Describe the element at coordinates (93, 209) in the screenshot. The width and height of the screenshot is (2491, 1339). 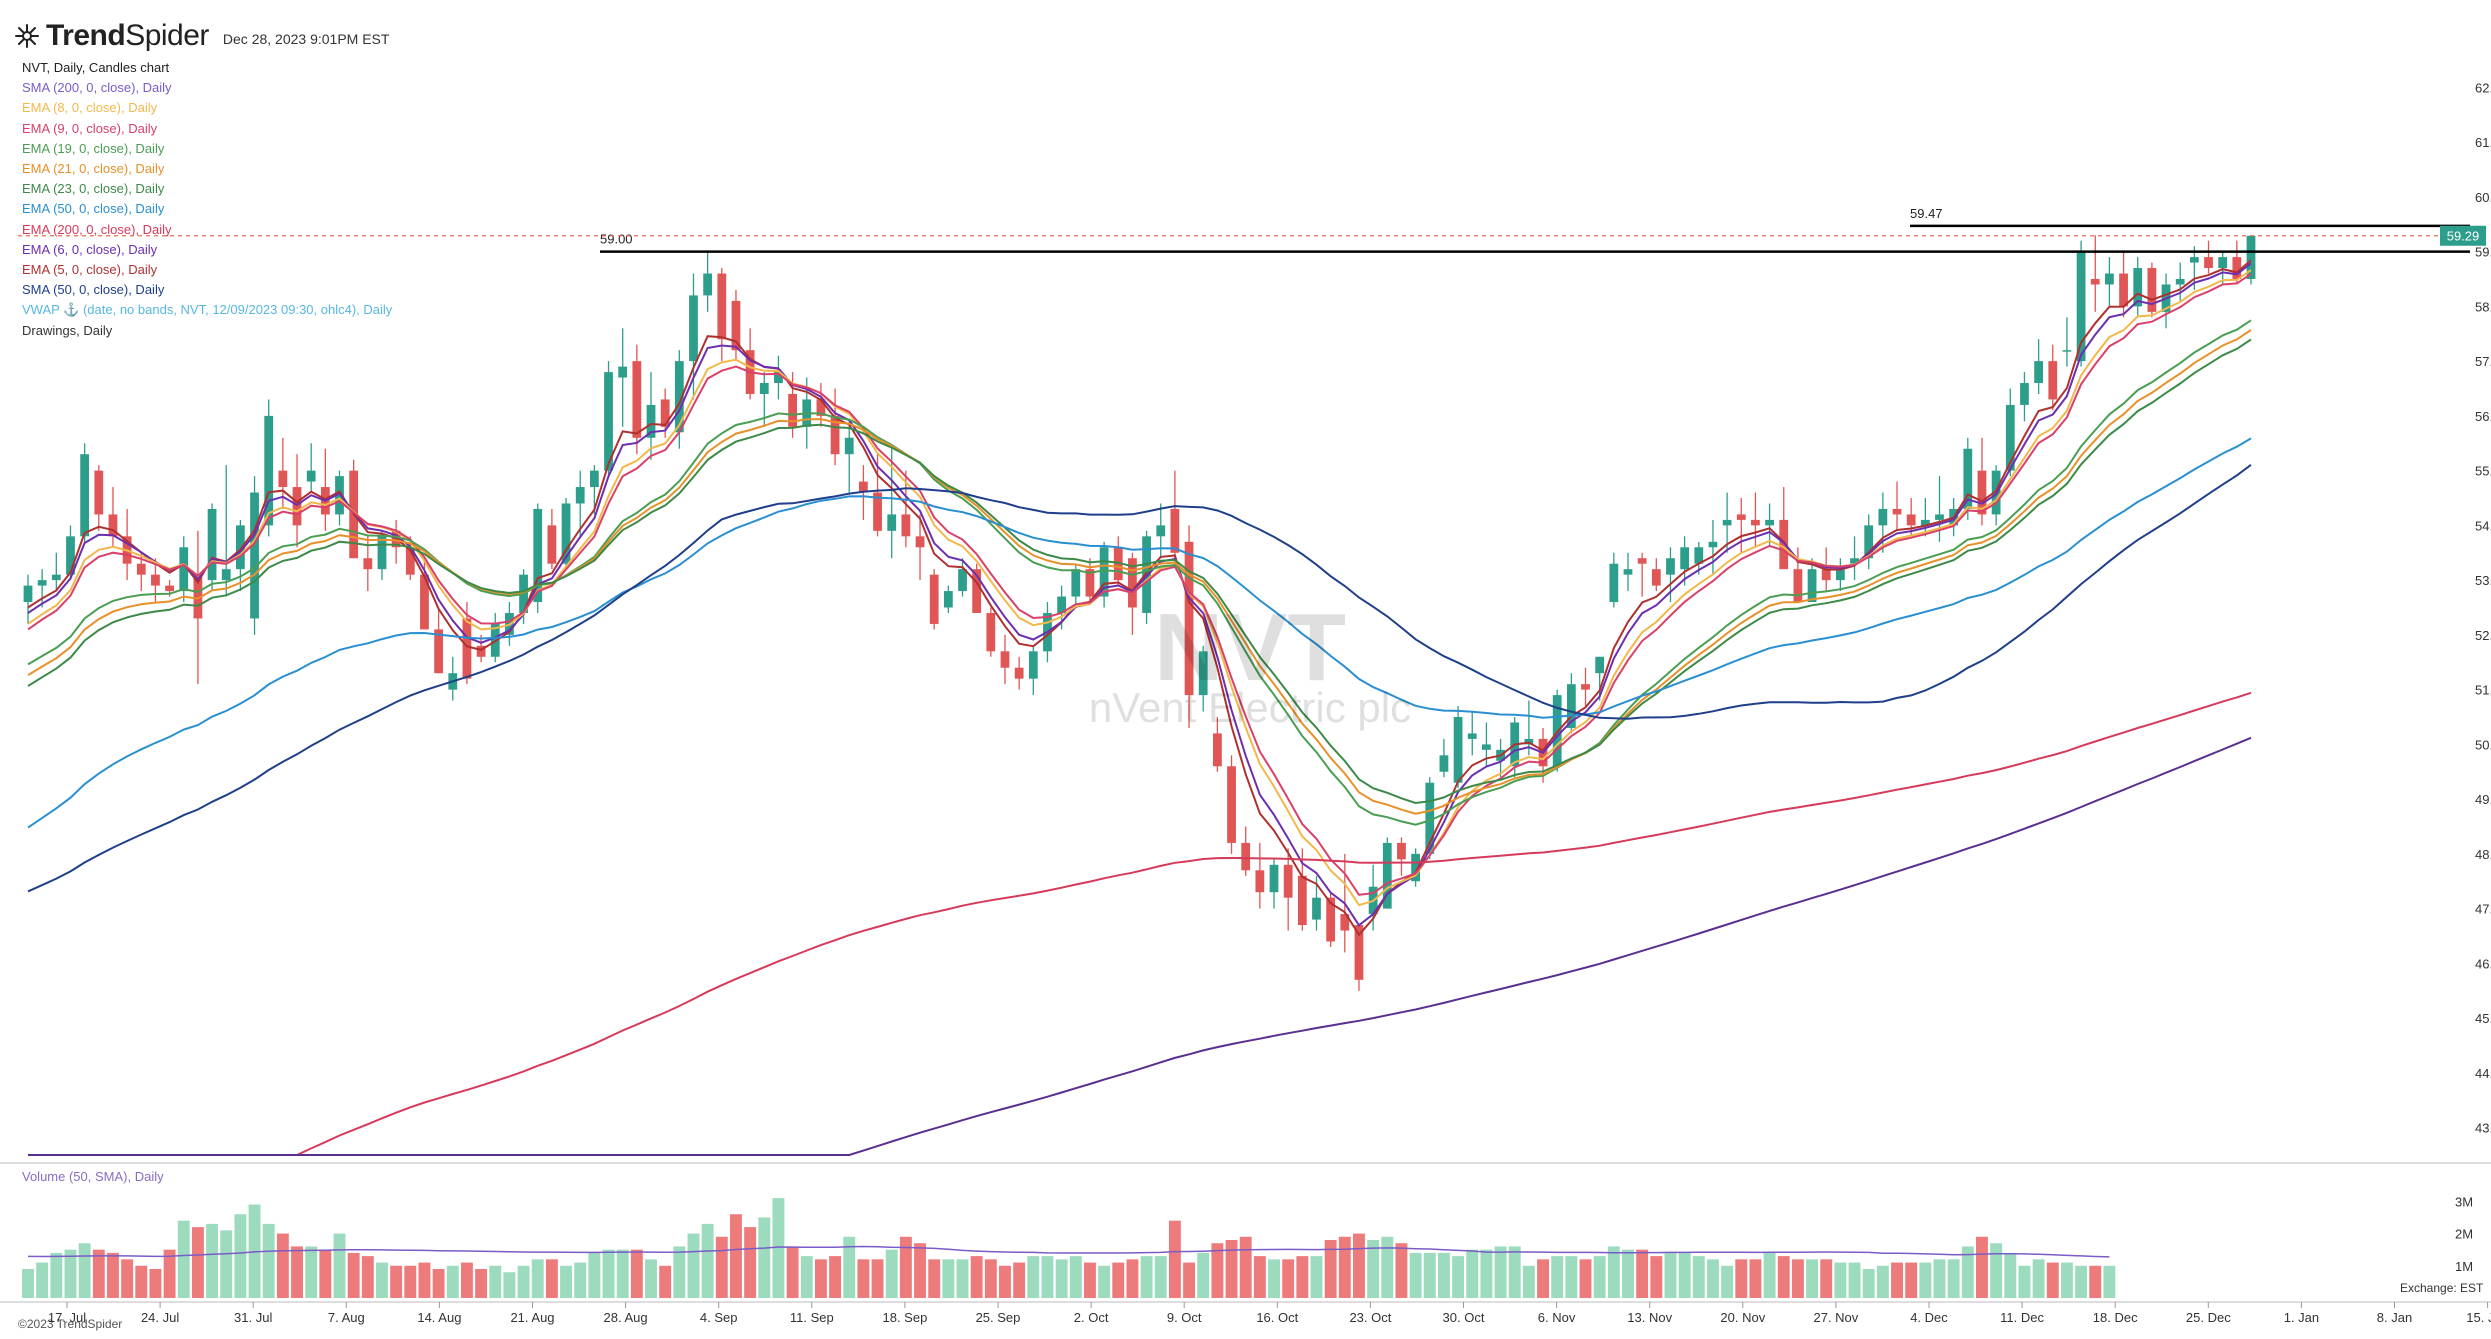
I see `legend-item: EMA (50, 0, close), Daily` at that location.